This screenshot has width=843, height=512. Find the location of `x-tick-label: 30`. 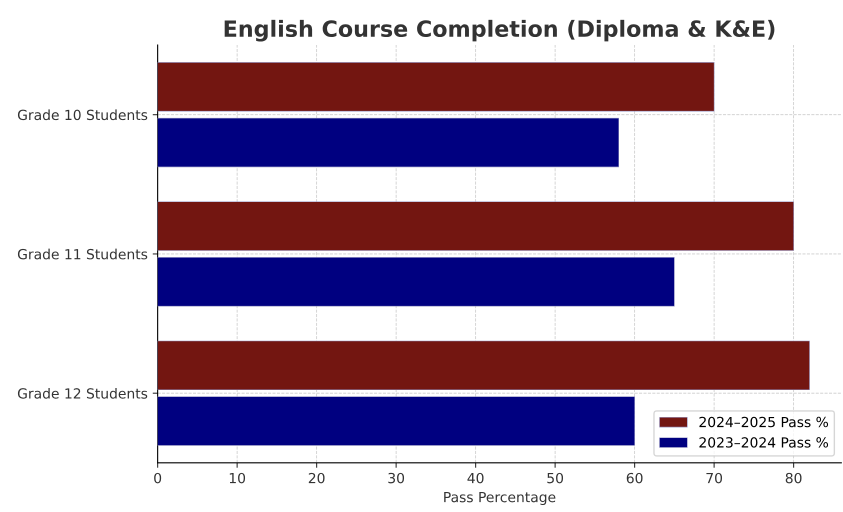

x-tick-label: 30 is located at coordinates (396, 478).